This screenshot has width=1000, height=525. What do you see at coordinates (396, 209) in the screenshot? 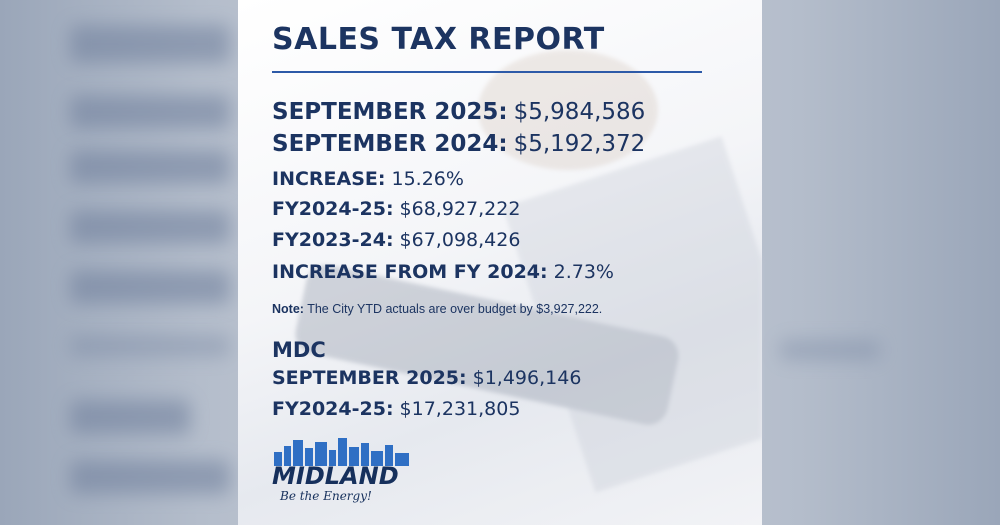
I see `figure-row: FY2024-25: $68,927,222` at bounding box center [396, 209].